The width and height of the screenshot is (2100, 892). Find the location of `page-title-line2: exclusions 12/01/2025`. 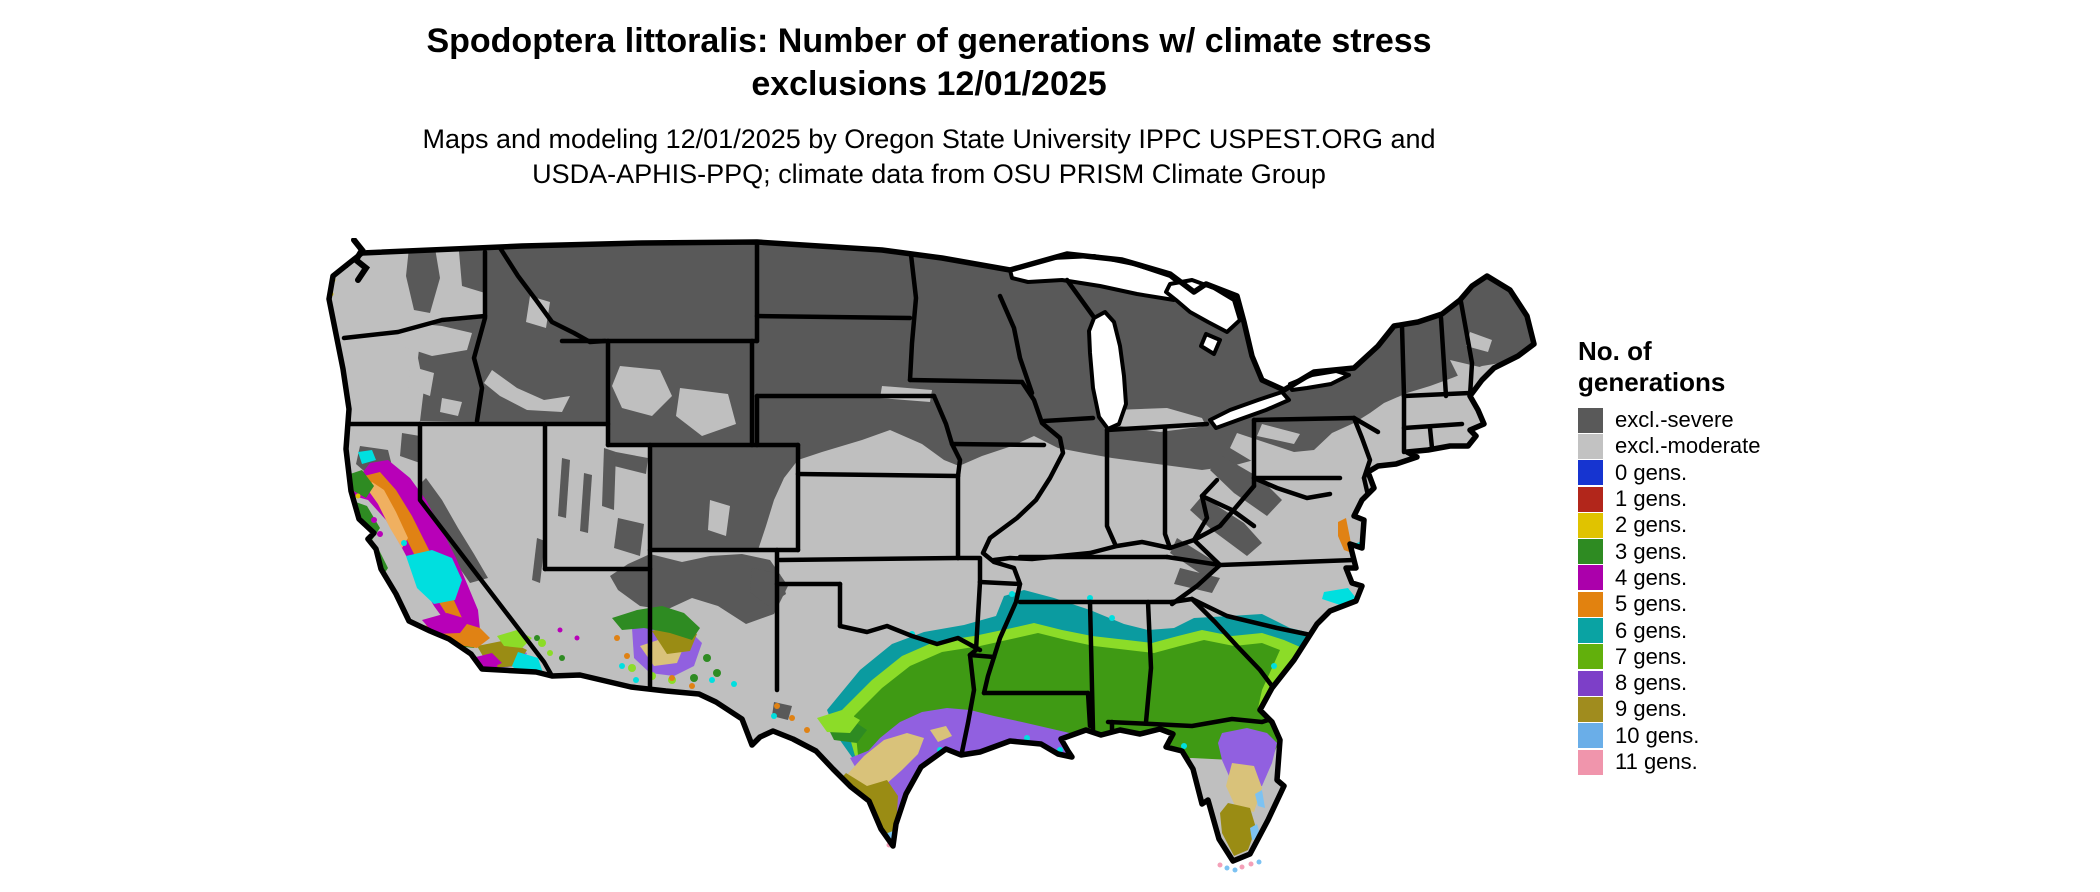

page-title-line2: exclusions 12/01/2025 is located at coordinates (929, 84).